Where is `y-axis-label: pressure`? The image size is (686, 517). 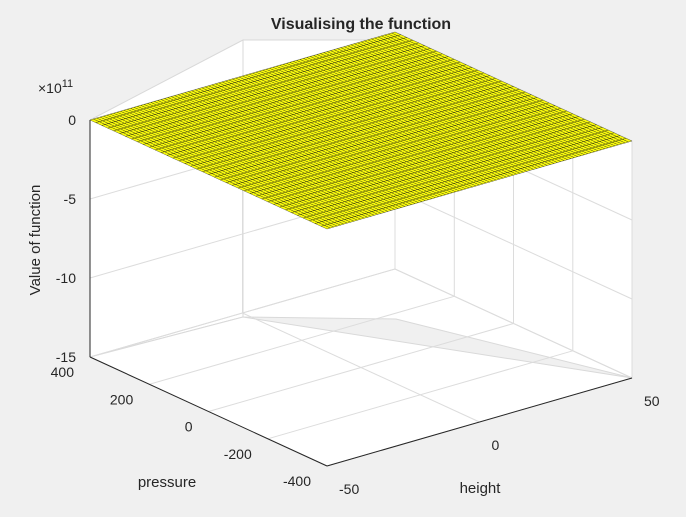 y-axis-label: pressure is located at coordinates (167, 482).